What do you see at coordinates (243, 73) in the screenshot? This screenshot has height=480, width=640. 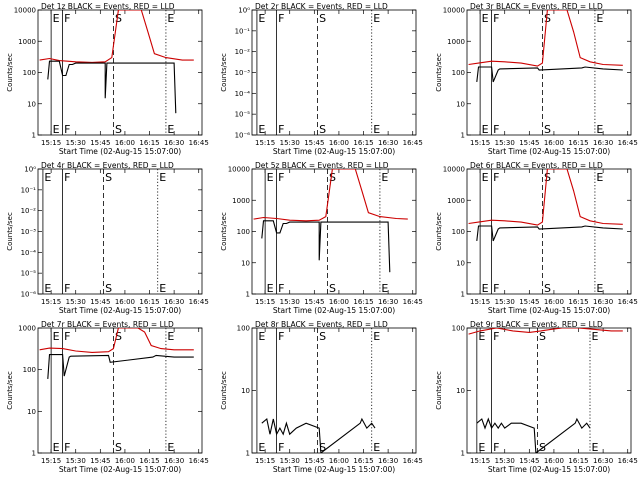 I see `y-tick-label: 10⁻³` at bounding box center [243, 73].